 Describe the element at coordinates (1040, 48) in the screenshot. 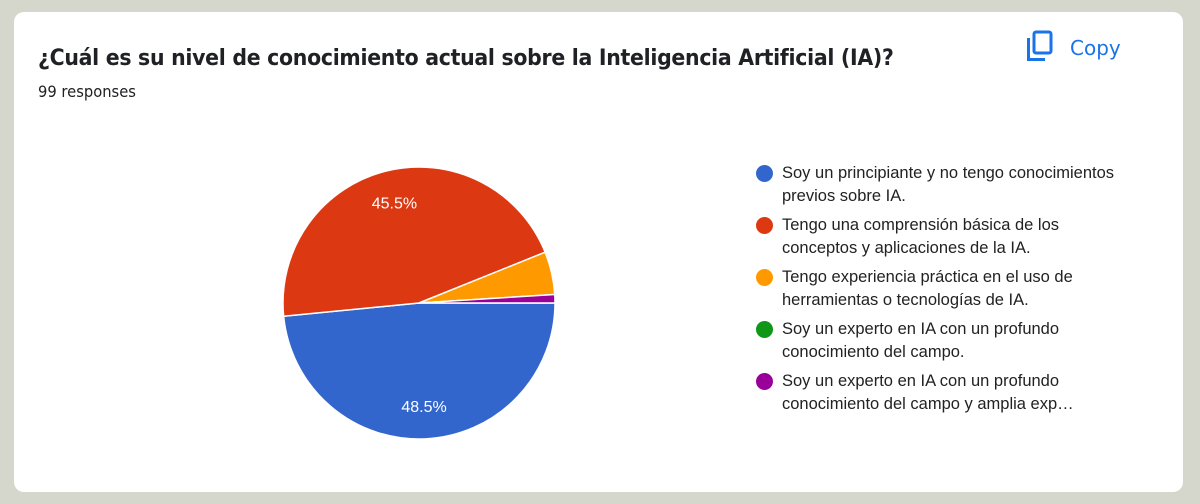

I see `copy-icon` at that location.